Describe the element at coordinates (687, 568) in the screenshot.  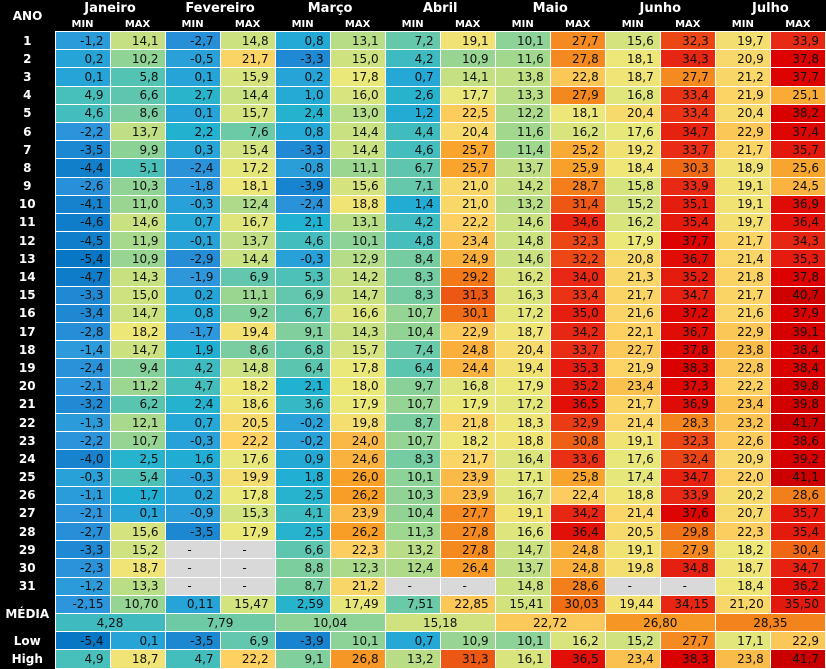
I see `max-cell: 34,8` at that location.